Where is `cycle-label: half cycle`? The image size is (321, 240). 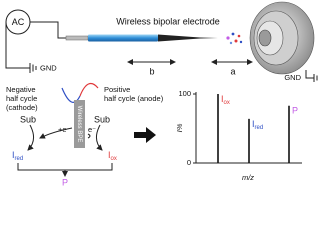 cycle-label: half cycle is located at coordinates (21, 98).